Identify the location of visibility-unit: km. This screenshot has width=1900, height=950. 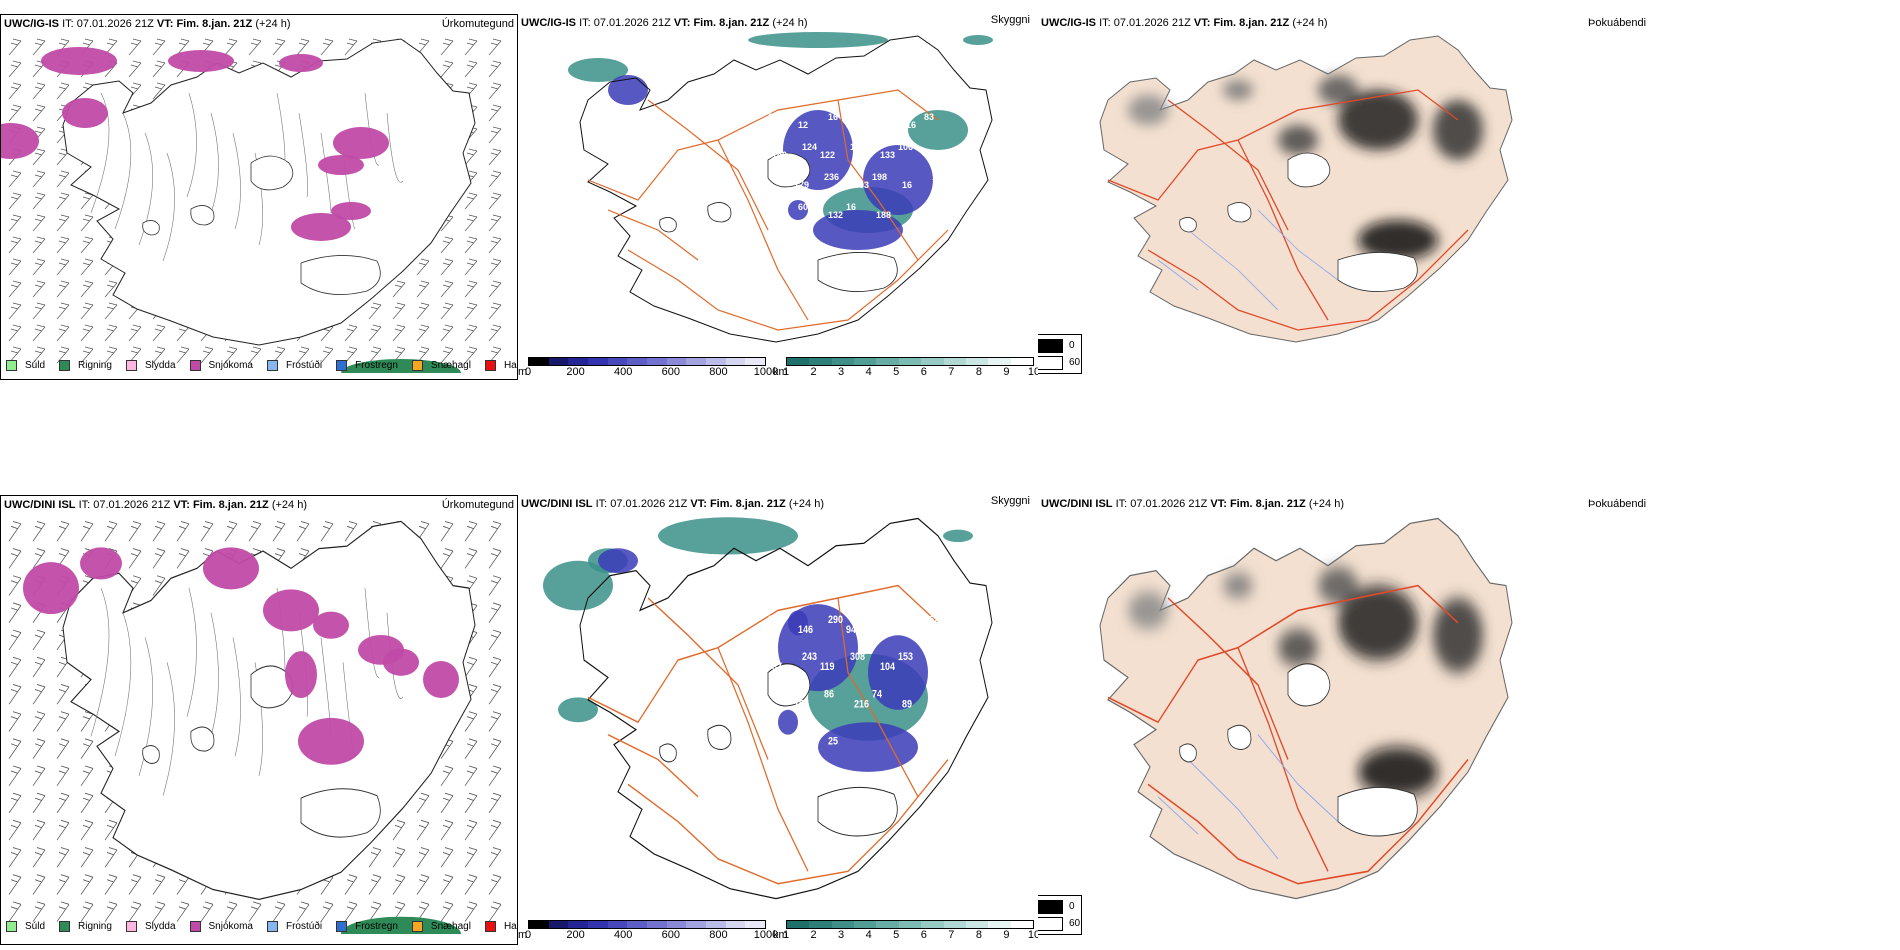
(780, 372).